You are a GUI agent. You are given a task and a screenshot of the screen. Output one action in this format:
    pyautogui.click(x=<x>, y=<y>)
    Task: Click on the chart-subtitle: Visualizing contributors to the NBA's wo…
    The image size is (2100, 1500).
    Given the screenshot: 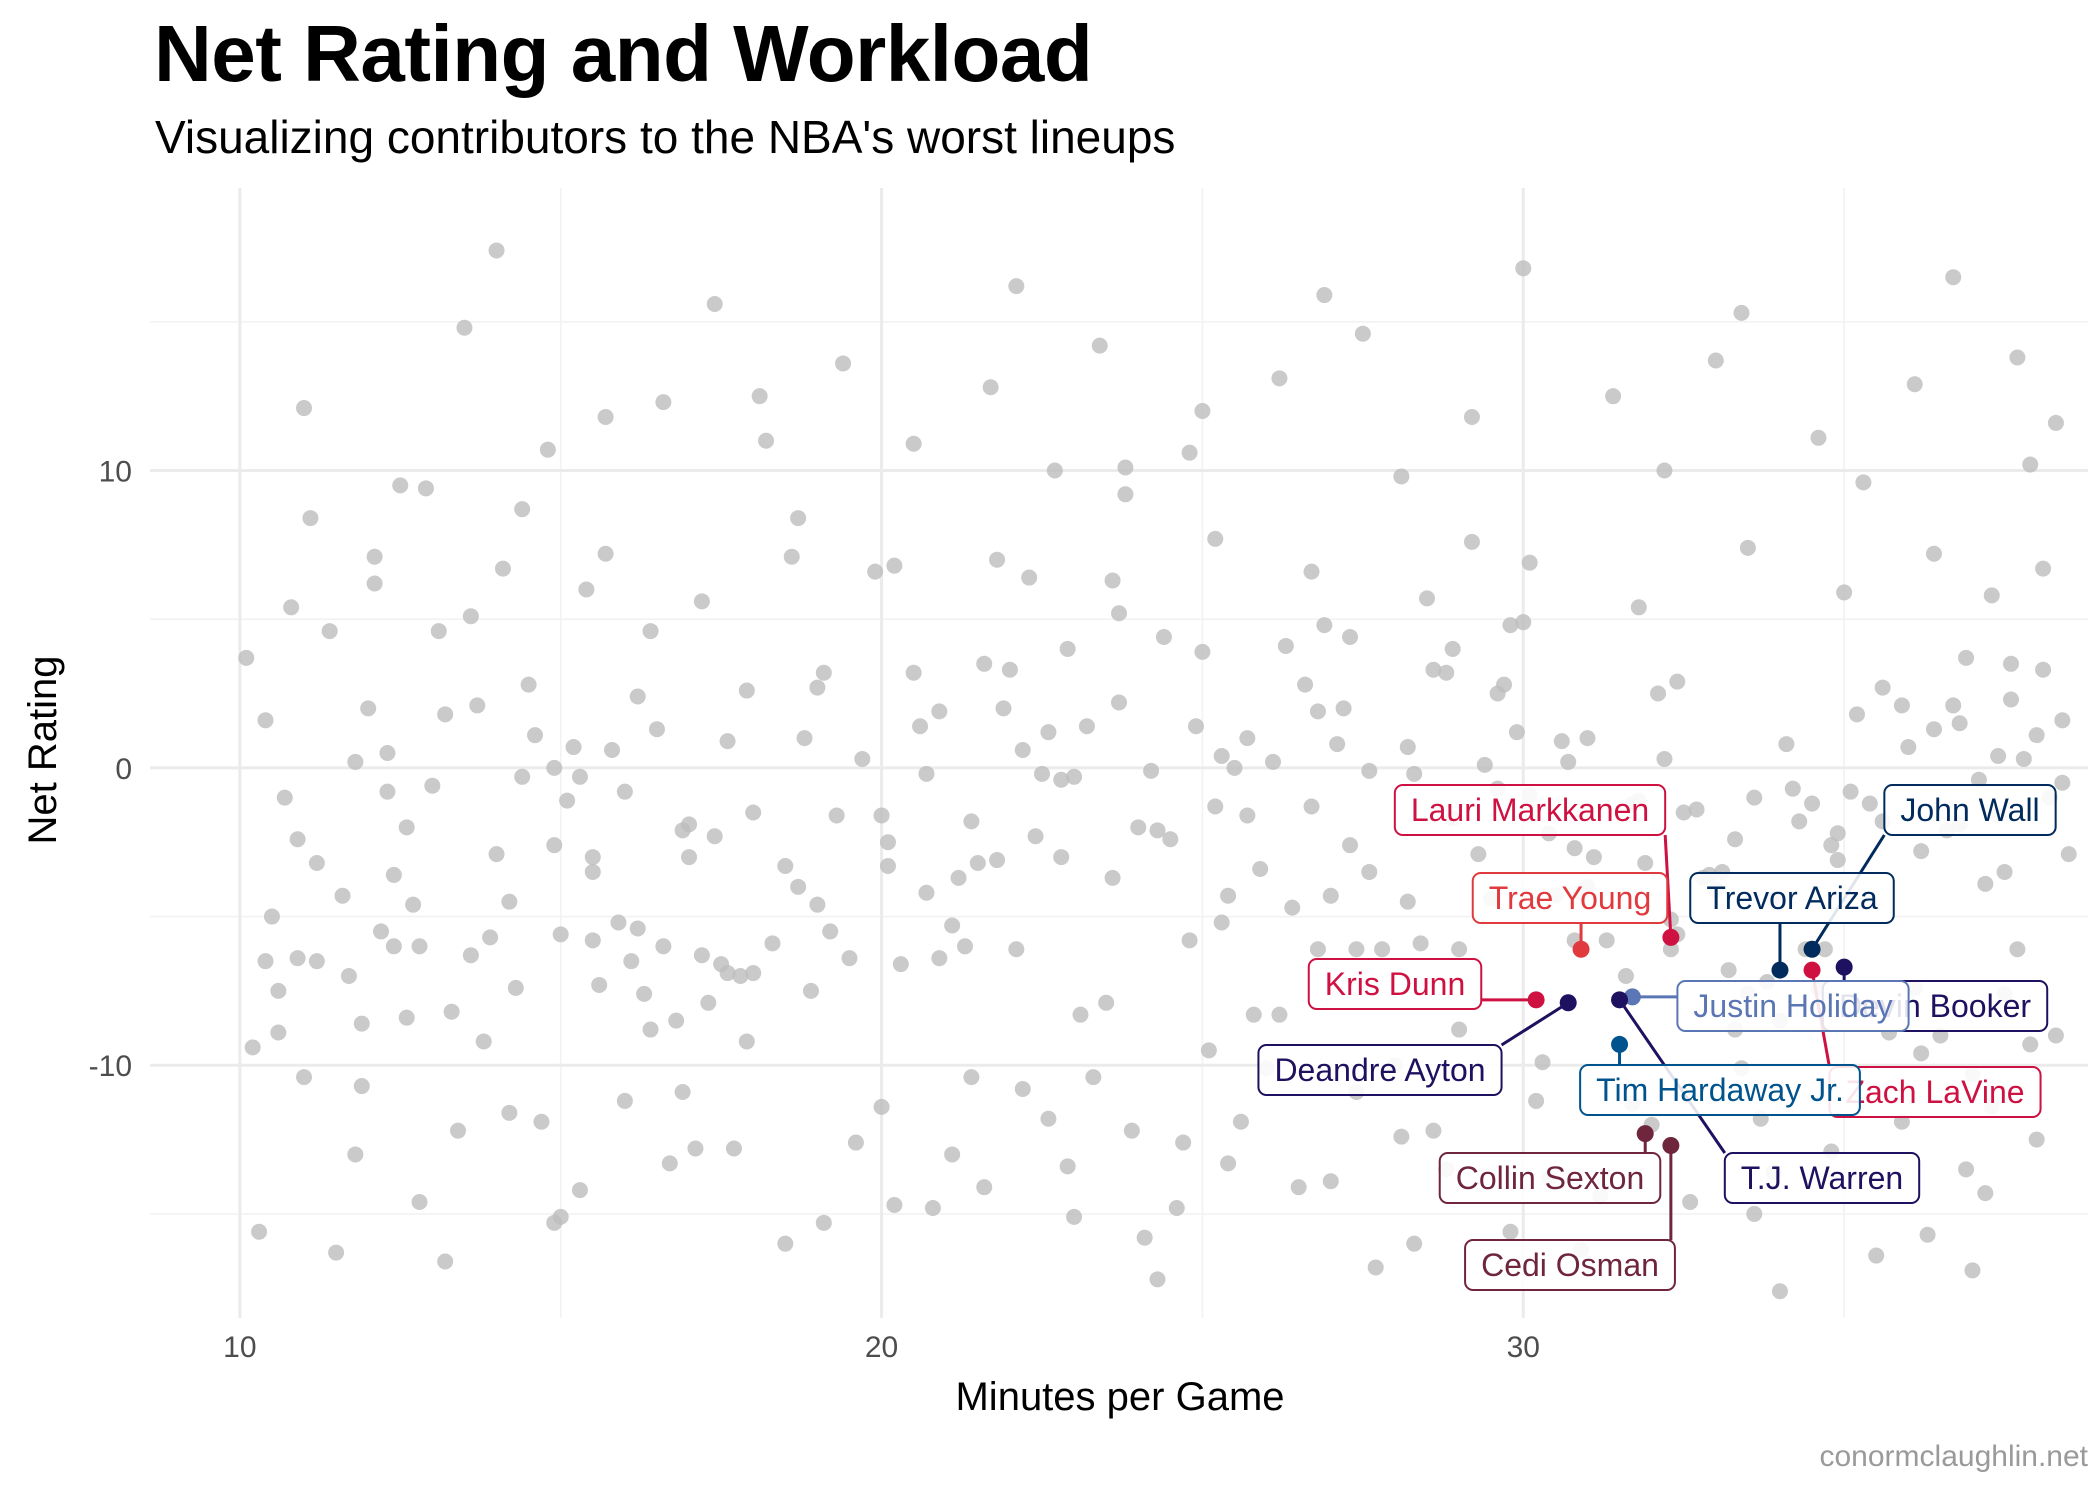 What is the action you would take?
    pyautogui.click(x=665, y=137)
    